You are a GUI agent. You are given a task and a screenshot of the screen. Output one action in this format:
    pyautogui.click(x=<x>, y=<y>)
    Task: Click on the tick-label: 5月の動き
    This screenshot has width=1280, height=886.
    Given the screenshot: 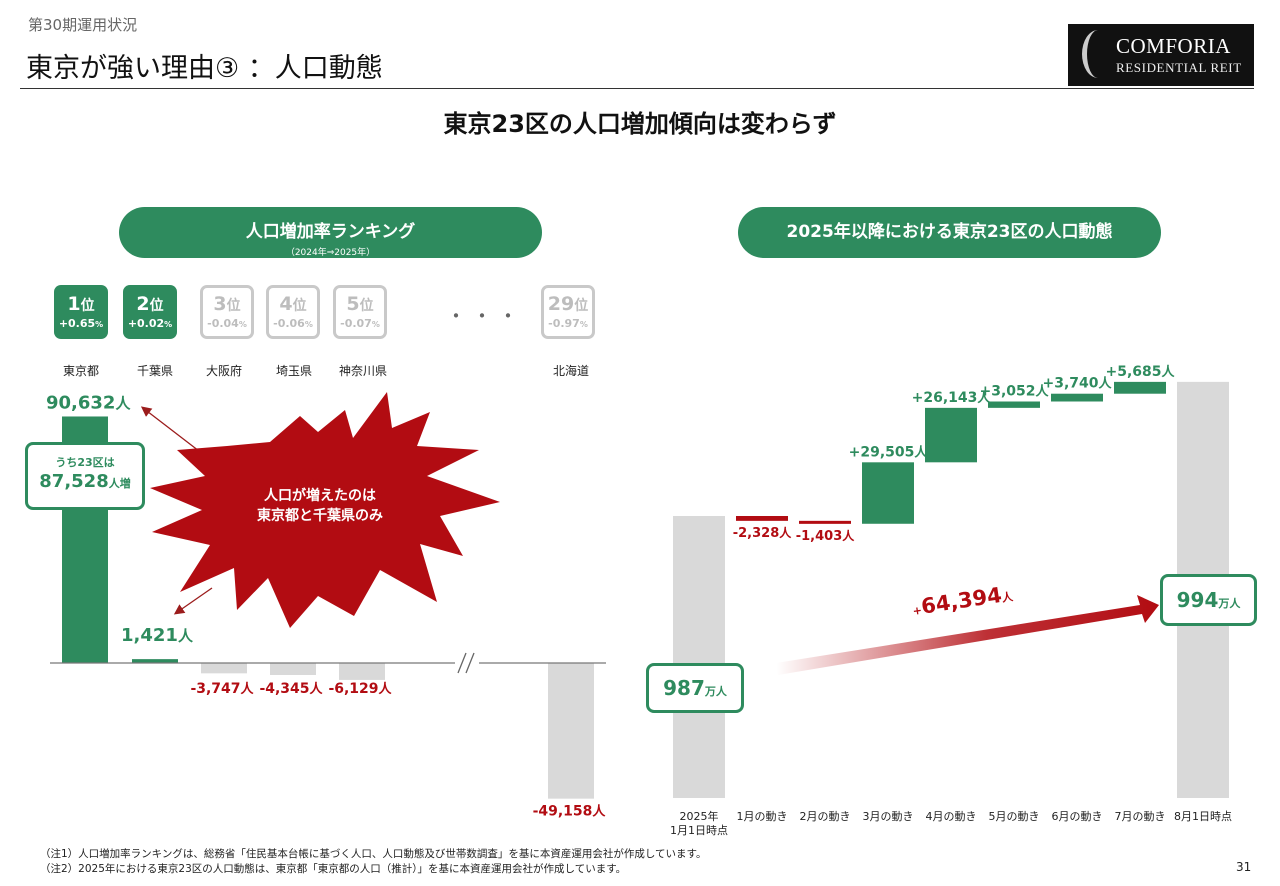 What is the action you would take?
    pyautogui.click(x=1014, y=816)
    